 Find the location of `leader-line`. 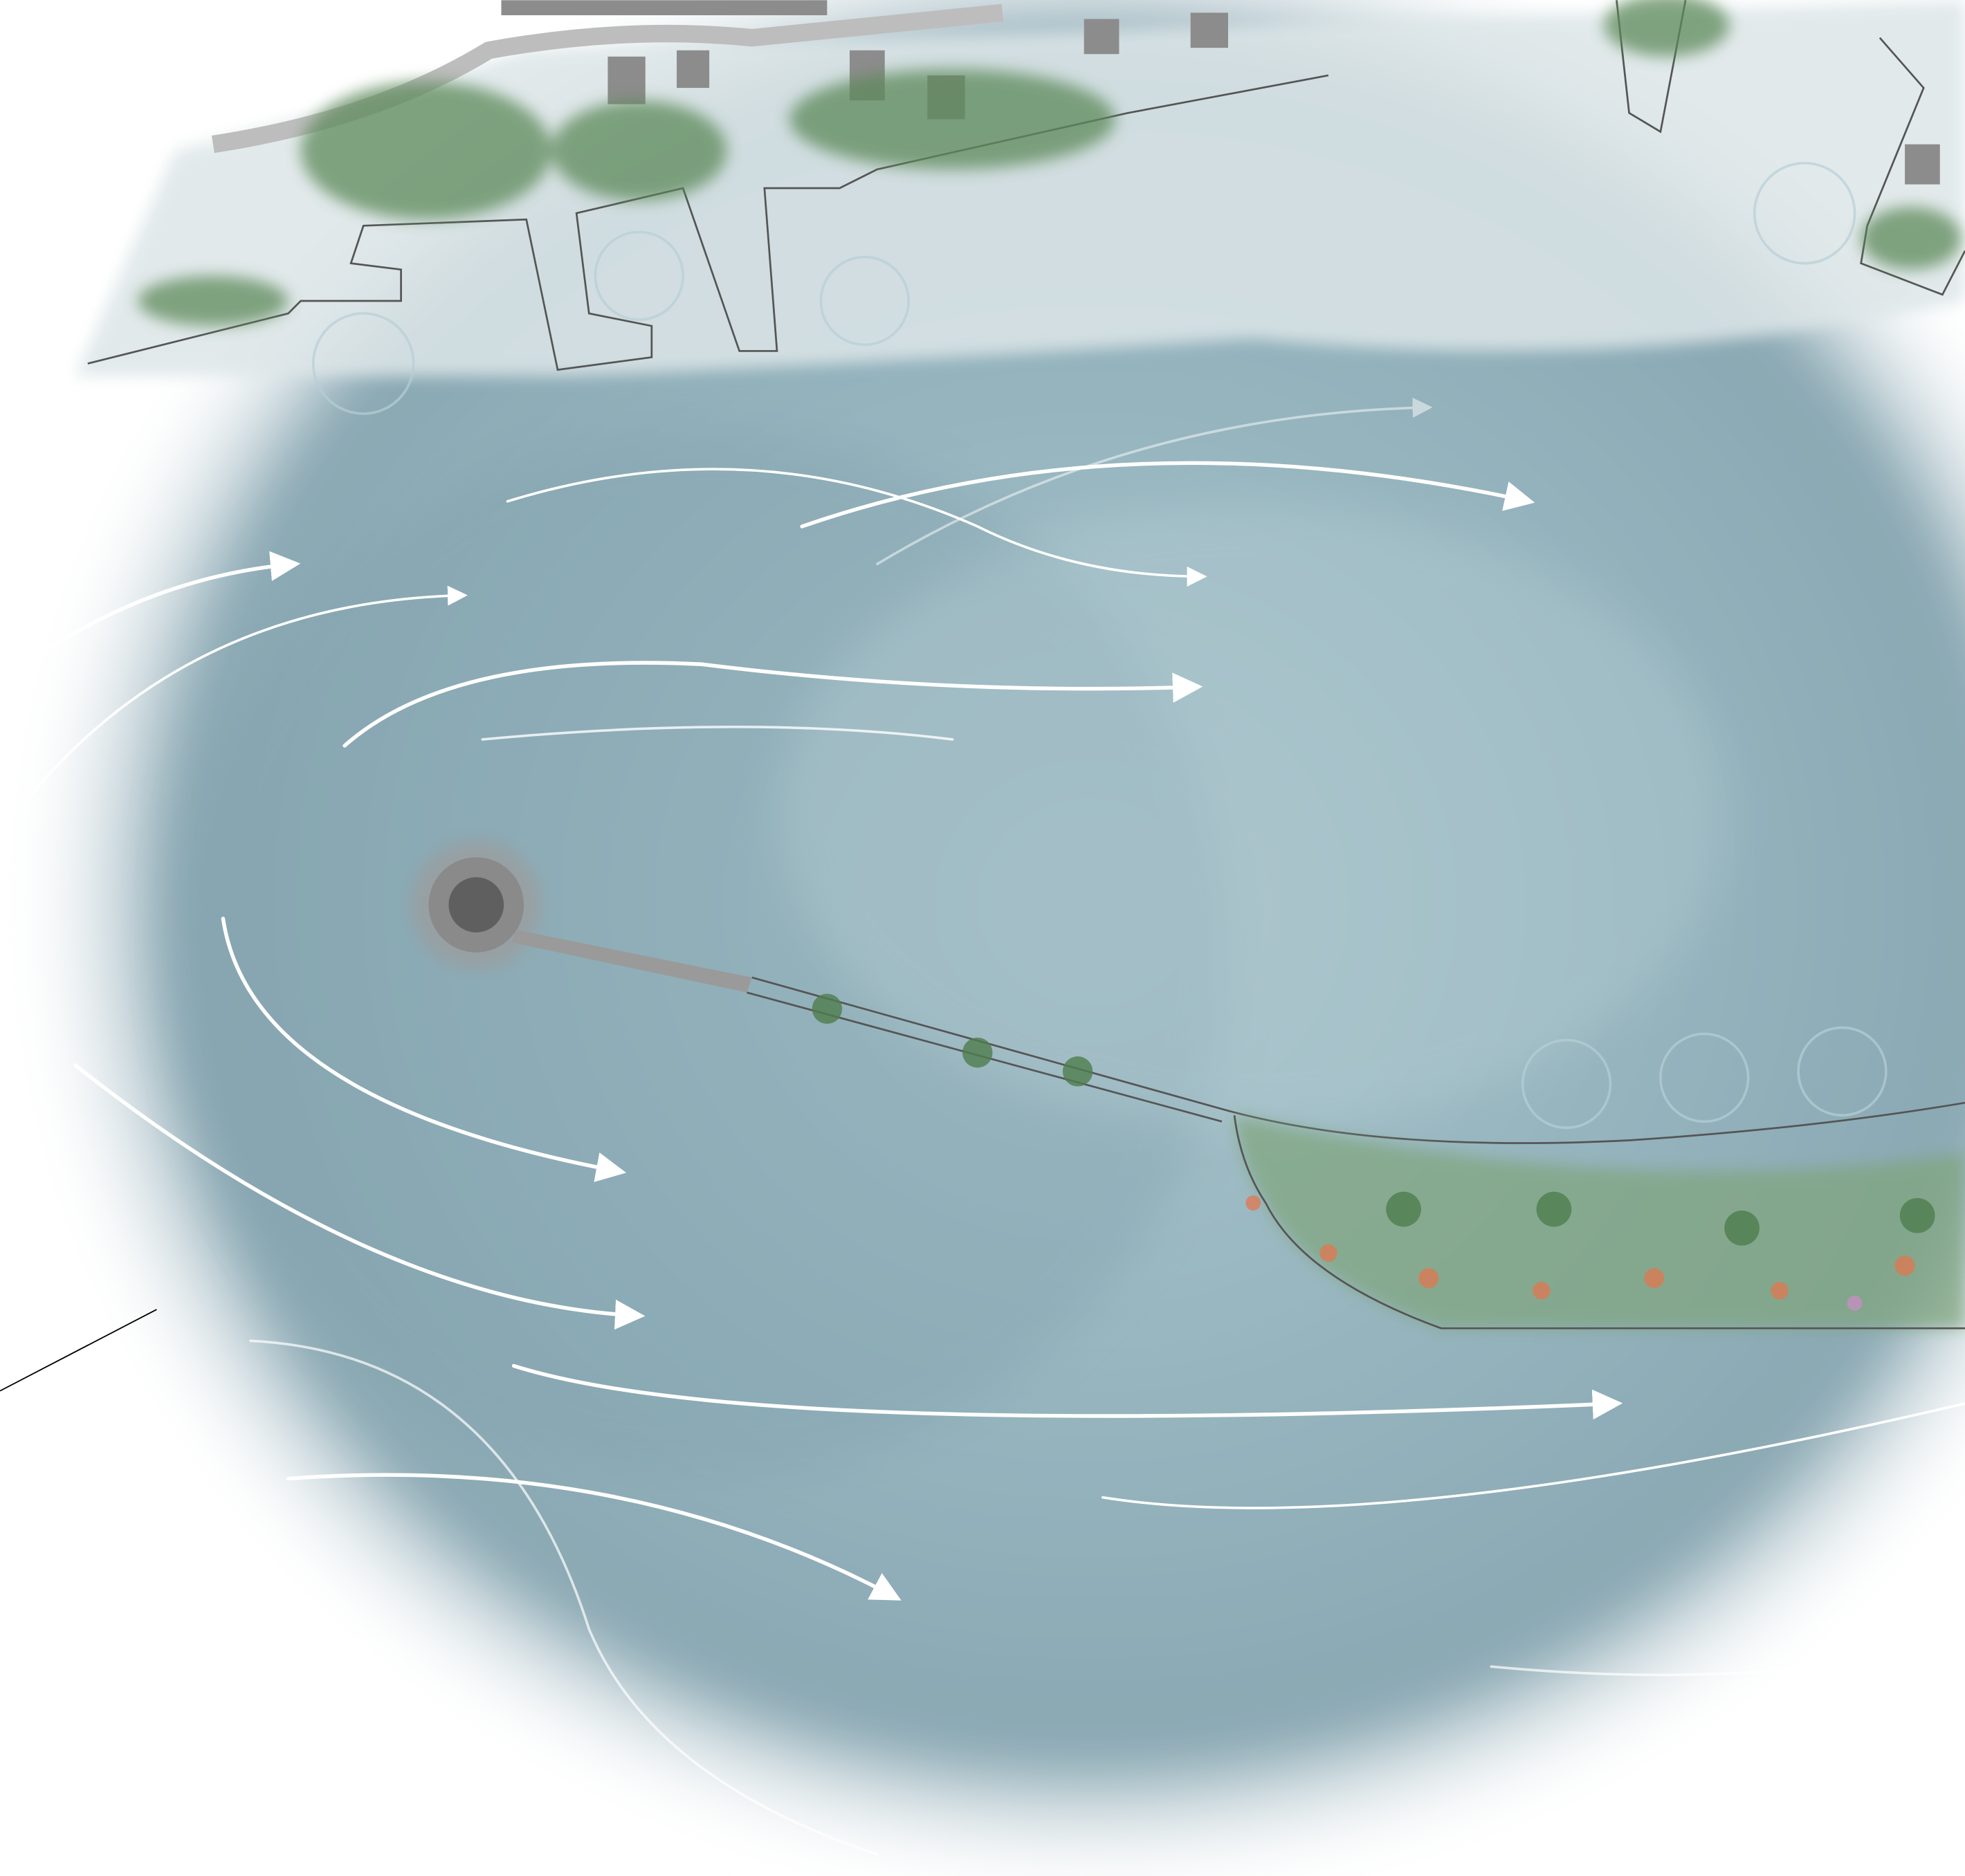

leader-line is located at coordinates (78, 1351).